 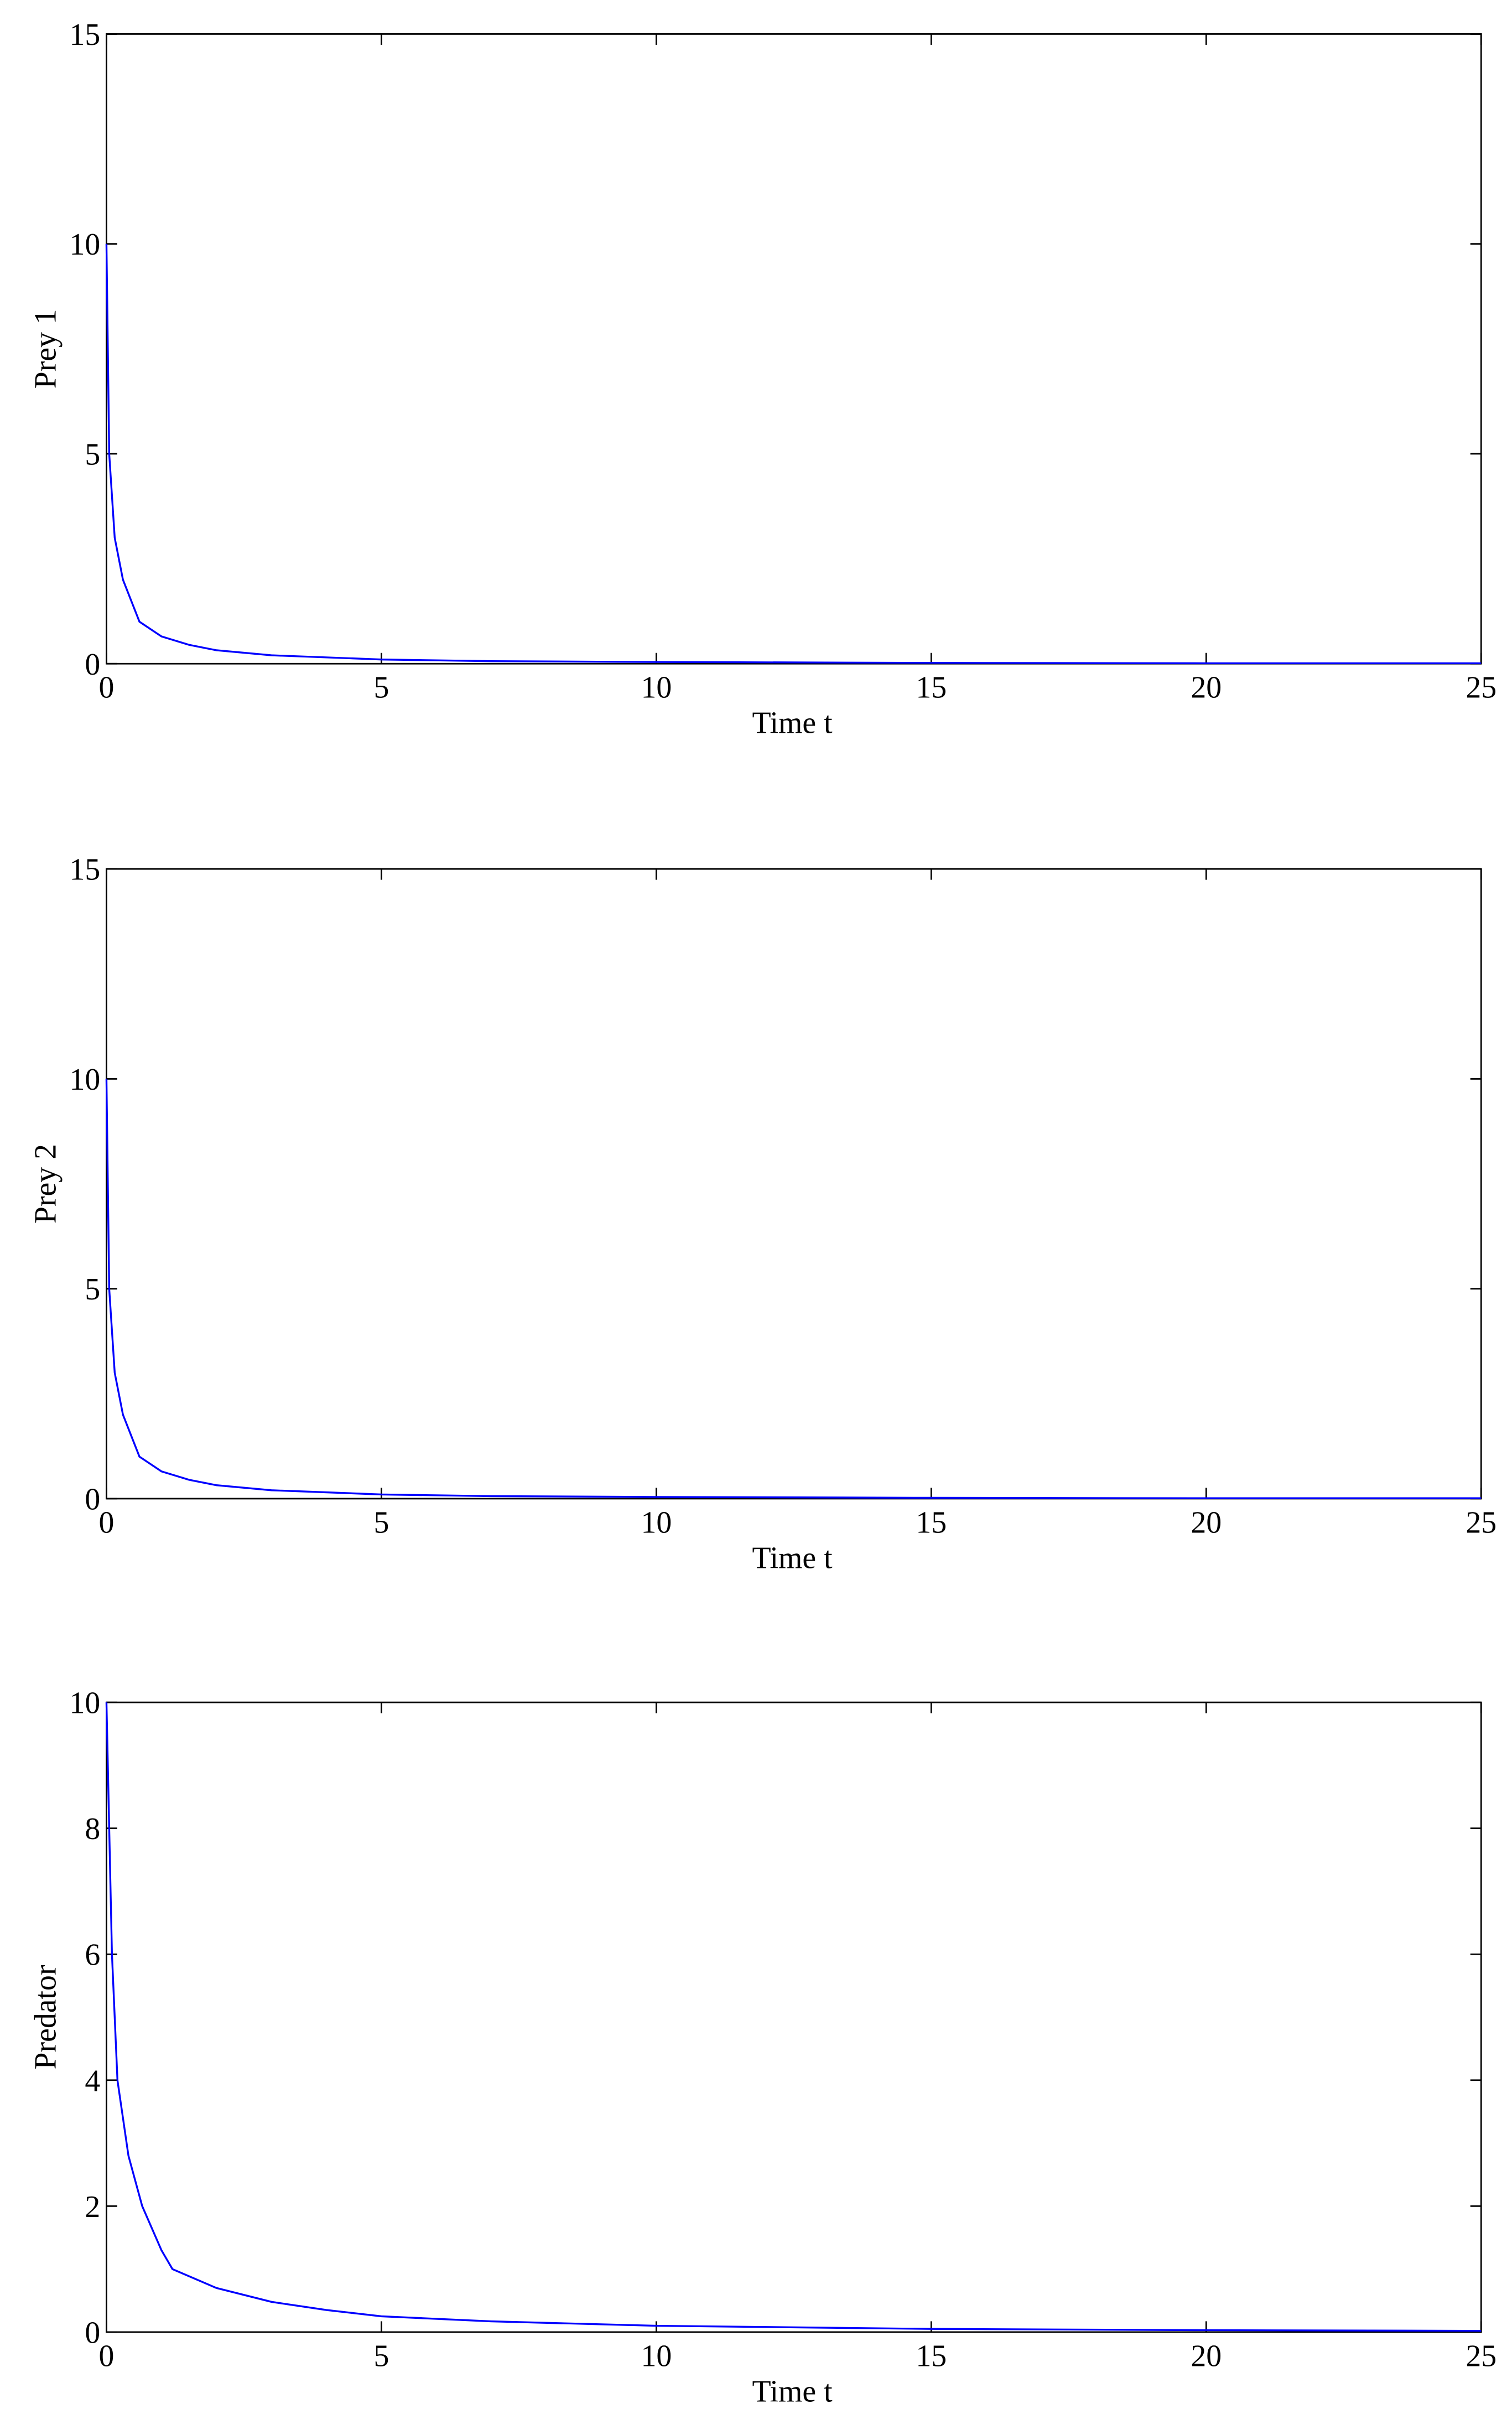 What do you see at coordinates (92, 2081) in the screenshot?
I see `y-tick-label: 4` at bounding box center [92, 2081].